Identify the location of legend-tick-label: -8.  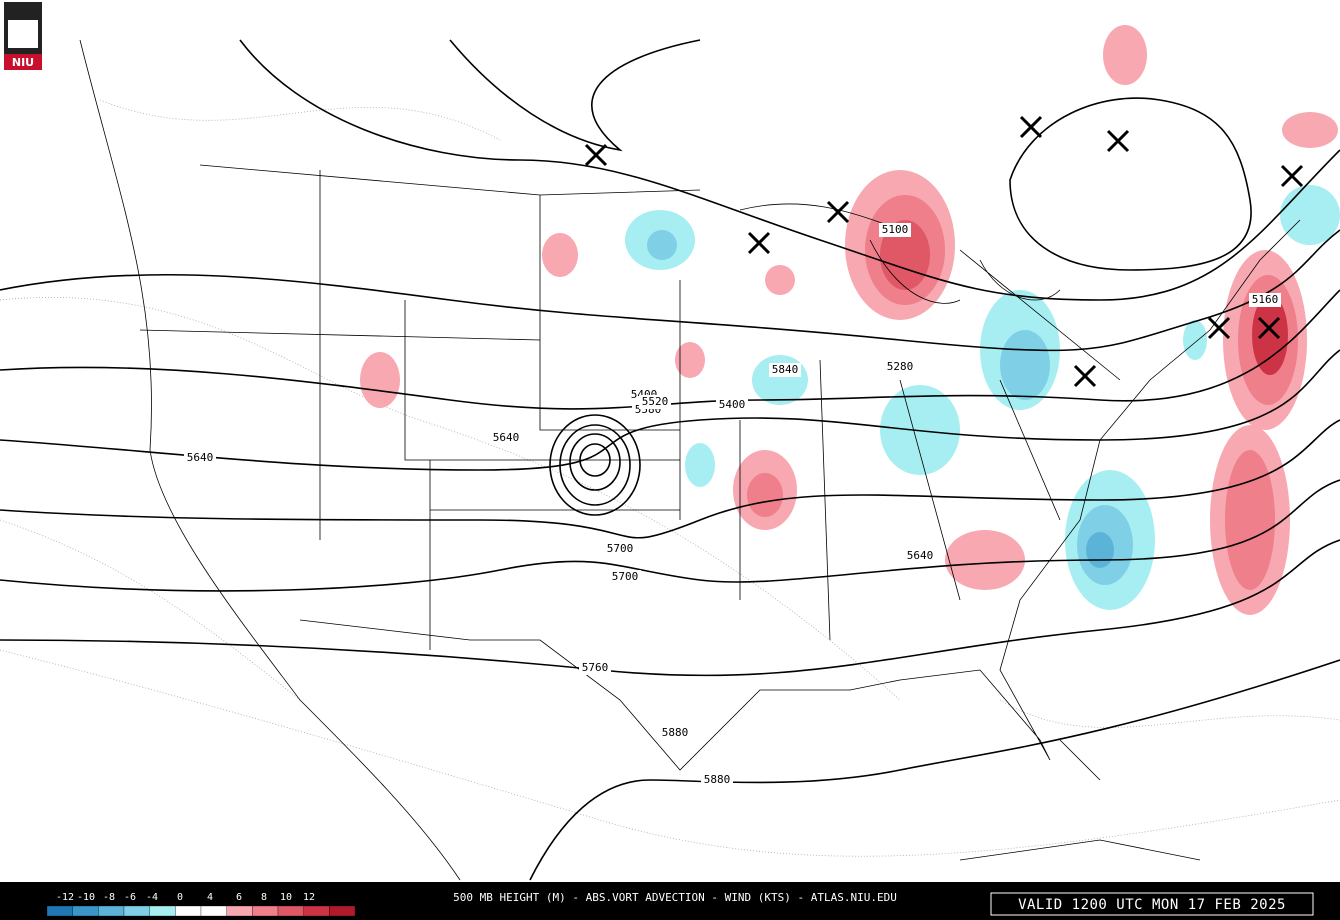
(109, 897).